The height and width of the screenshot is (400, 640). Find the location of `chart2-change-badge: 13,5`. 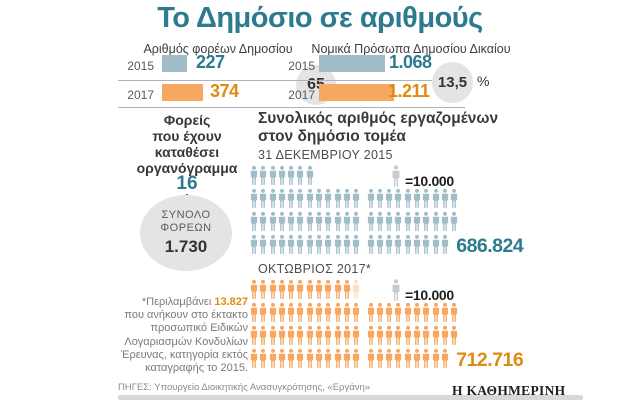

chart2-change-badge: 13,5 is located at coordinates (452, 82).